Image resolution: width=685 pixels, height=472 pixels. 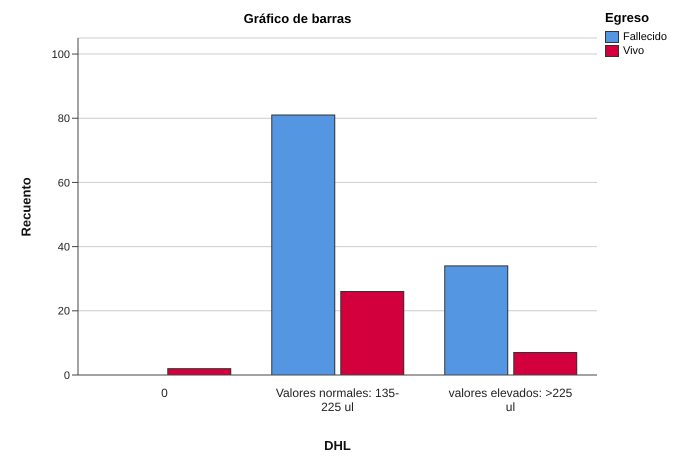 What do you see at coordinates (61, 54) in the screenshot?
I see `y-tick-label: 100` at bounding box center [61, 54].